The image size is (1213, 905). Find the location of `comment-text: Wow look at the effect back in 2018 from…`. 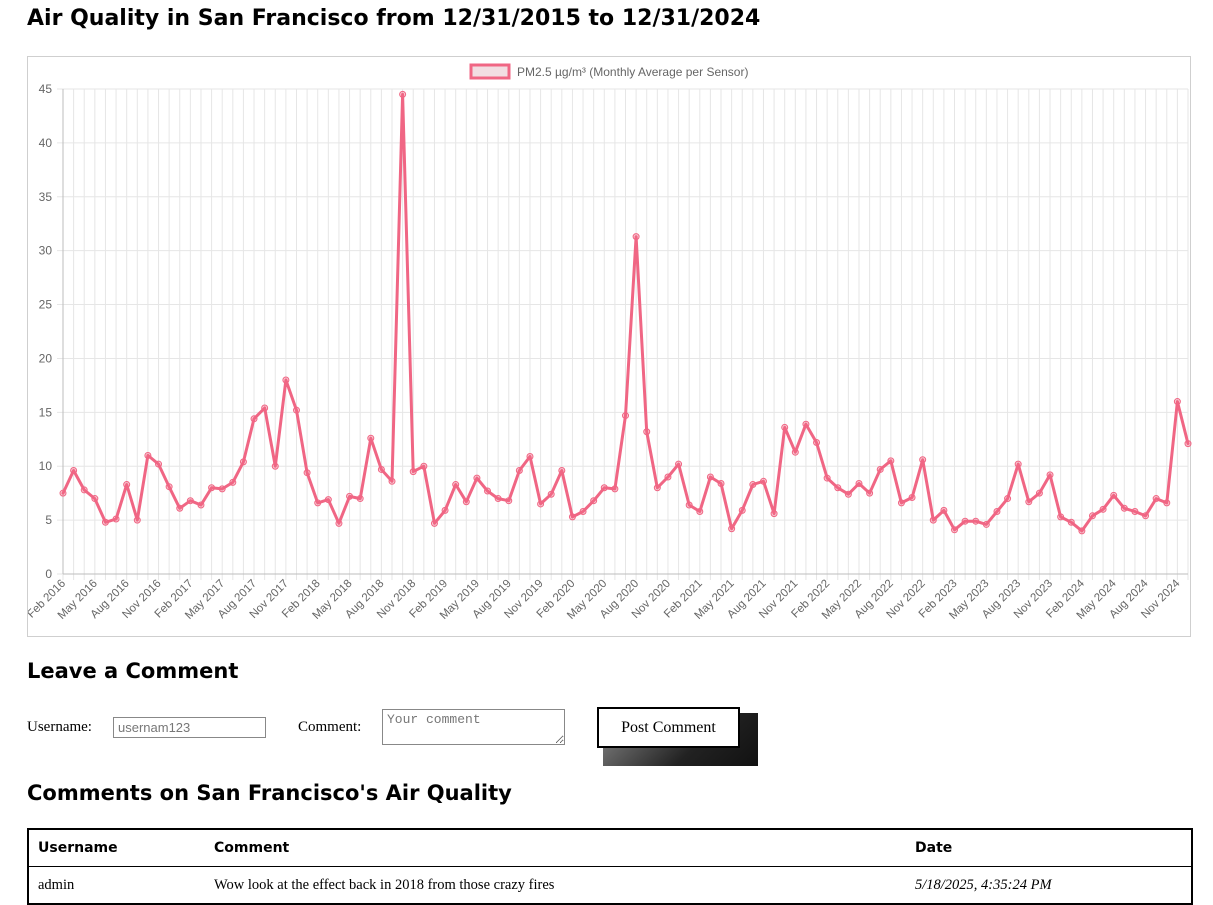

comment-text: Wow look at the effect back in 2018 from… is located at coordinates (555, 885).